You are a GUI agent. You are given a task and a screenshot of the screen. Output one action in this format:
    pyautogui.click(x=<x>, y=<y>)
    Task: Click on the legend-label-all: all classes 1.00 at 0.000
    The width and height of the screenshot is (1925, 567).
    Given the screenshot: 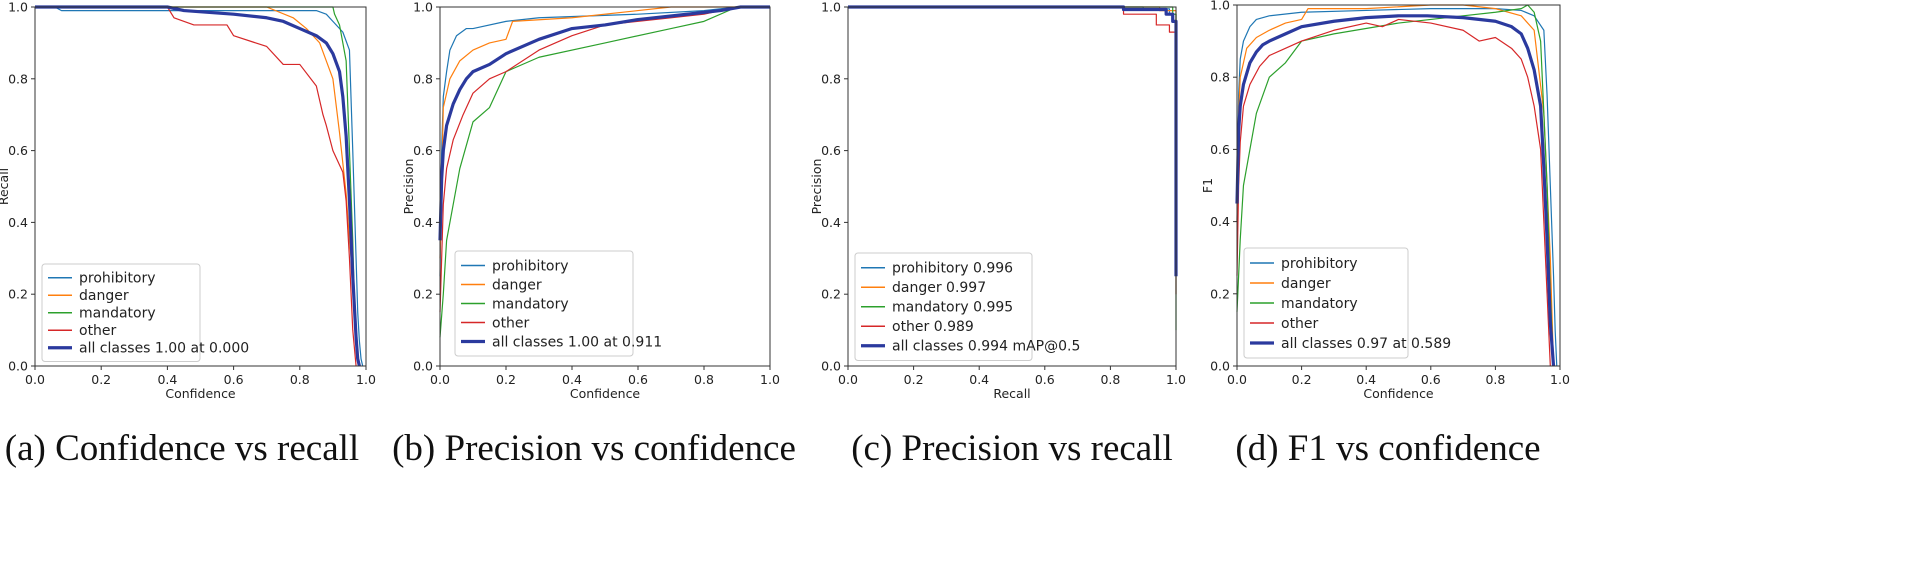 What is the action you would take?
    pyautogui.click(x=164, y=349)
    